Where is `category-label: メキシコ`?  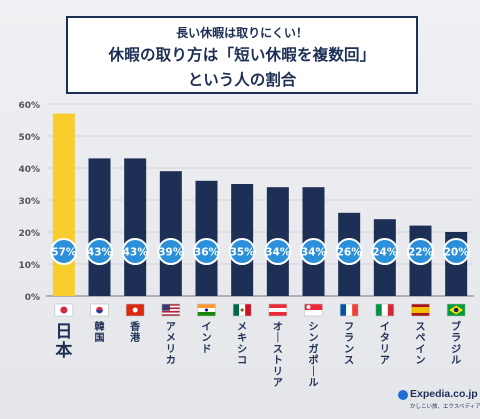 category-label: メキシコ is located at coordinates (242, 344).